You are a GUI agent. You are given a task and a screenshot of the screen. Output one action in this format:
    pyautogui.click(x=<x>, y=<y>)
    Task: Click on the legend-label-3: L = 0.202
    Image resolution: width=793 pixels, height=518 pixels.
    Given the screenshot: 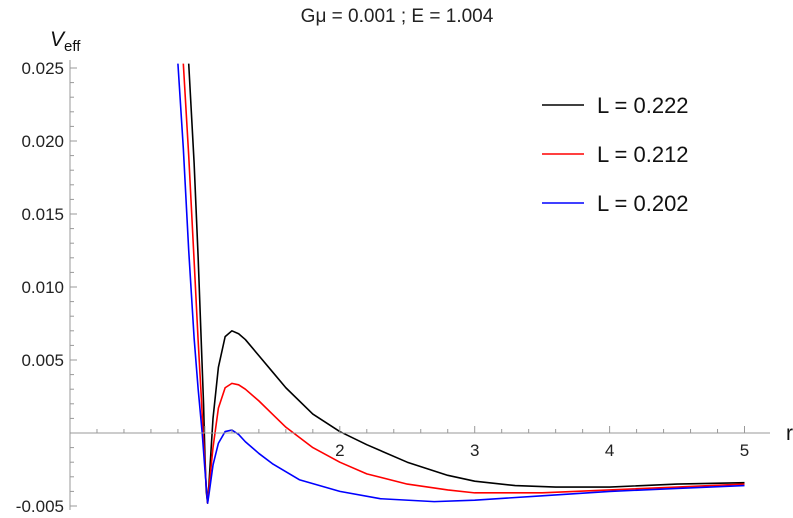 What is the action you would take?
    pyautogui.click(x=643, y=203)
    